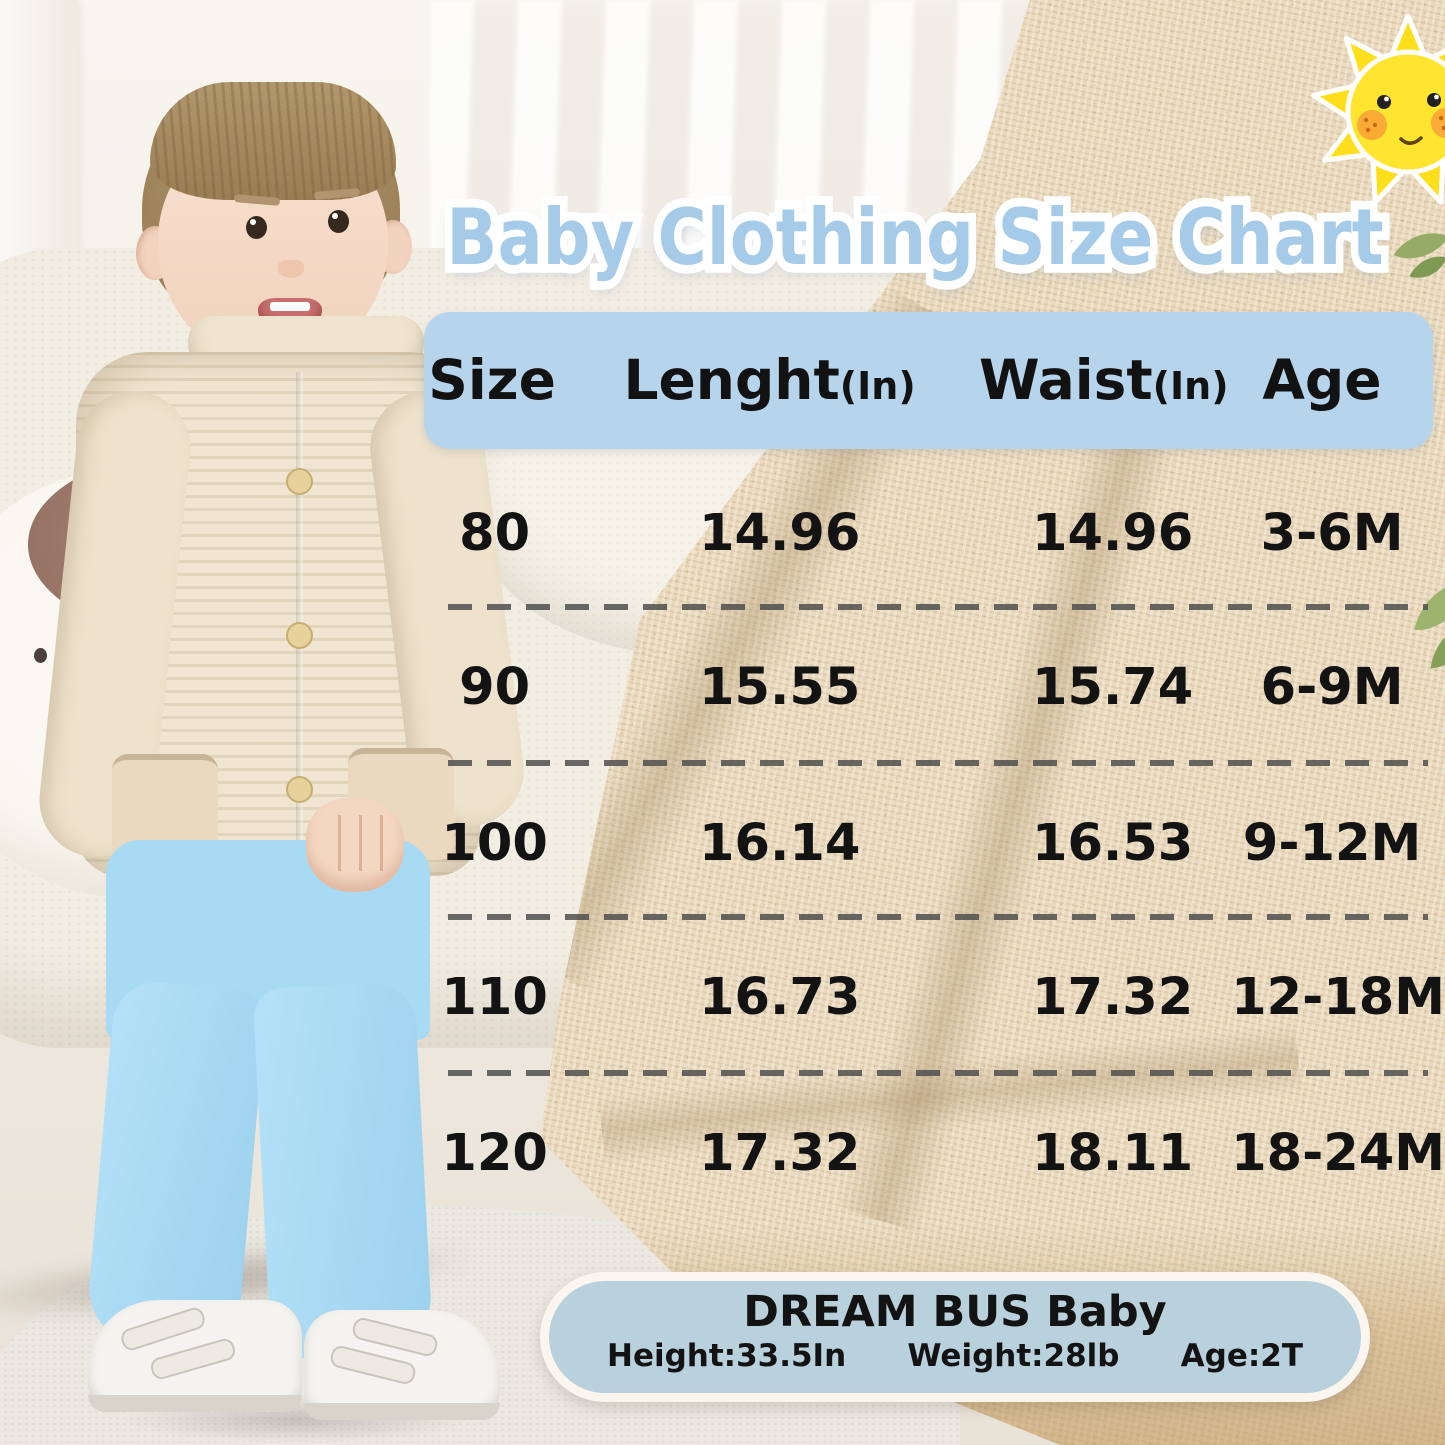  Describe the element at coordinates (1112, 533) in the screenshot. I see `cell-waist: 14.96` at that location.